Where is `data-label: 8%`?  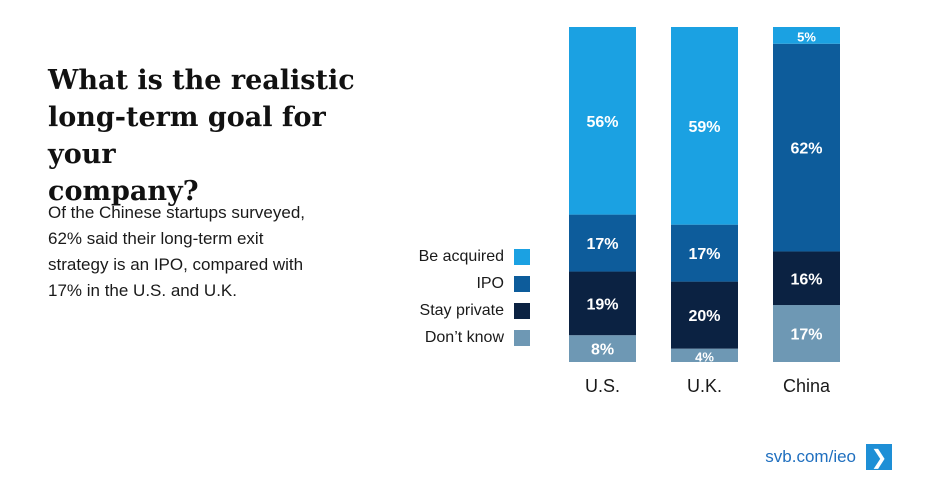
data-label: 8% is located at coordinates (602, 350).